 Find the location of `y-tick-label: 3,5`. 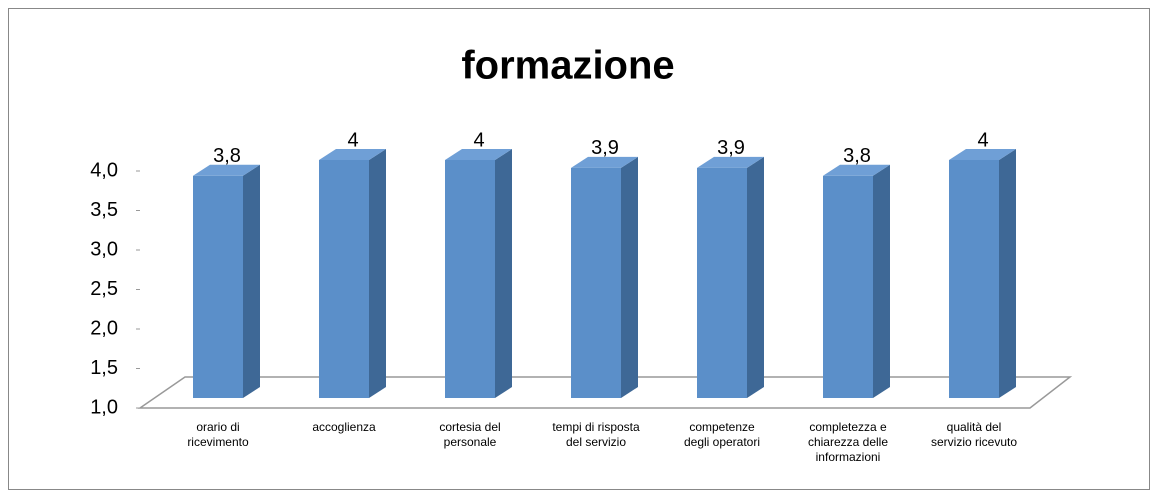

y-tick-label: 3,5 is located at coordinates (104, 210).